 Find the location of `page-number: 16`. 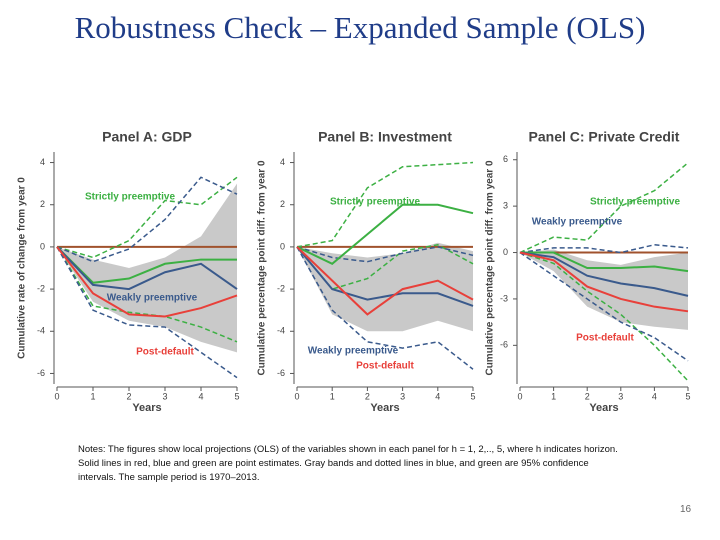

page-number: 16 is located at coordinates (686, 509).